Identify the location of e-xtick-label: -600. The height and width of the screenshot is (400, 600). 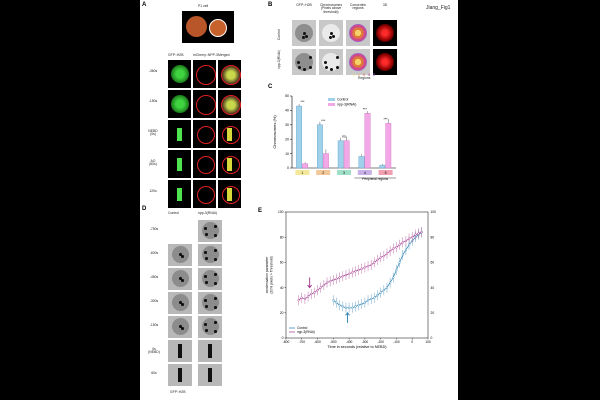
(317, 342).